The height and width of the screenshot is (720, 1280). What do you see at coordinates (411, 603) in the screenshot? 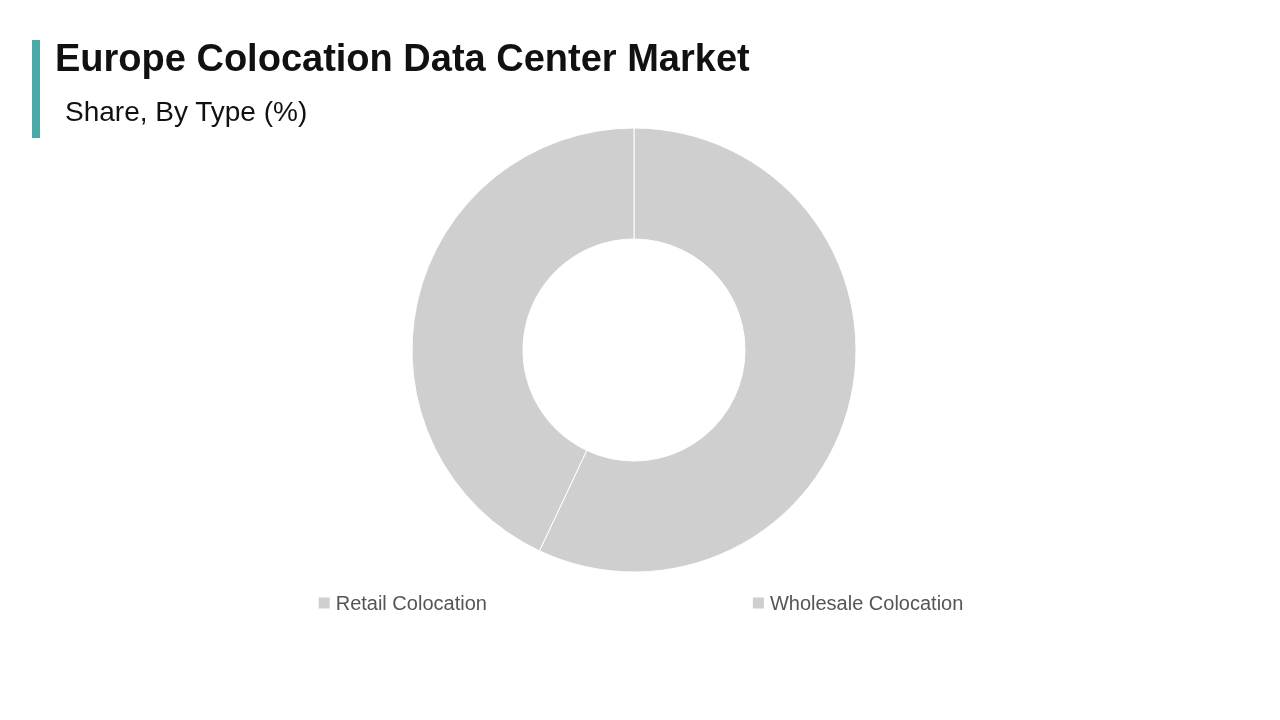
I see `legend-label: Retail Colocation` at bounding box center [411, 603].